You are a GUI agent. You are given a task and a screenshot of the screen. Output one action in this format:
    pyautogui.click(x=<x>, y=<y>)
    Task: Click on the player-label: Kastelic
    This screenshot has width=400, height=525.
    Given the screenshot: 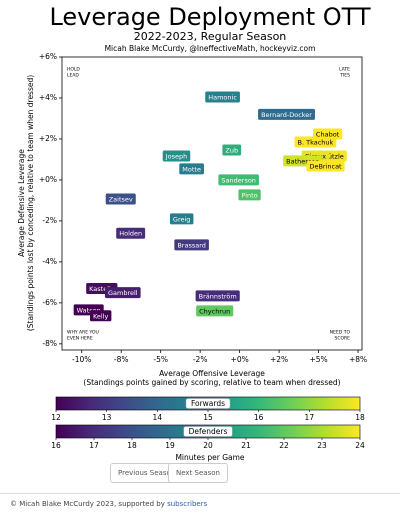 What is the action you would take?
    pyautogui.click(x=102, y=289)
    